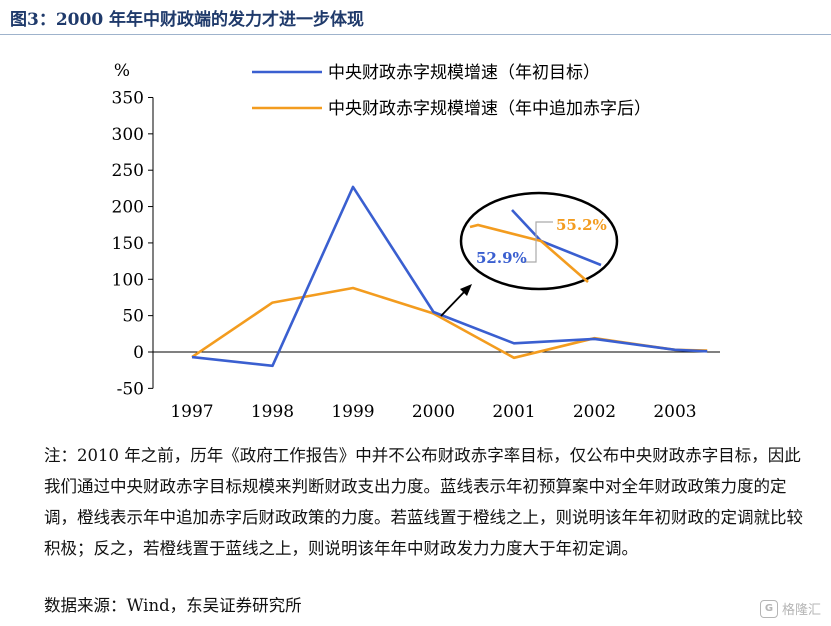 This screenshot has width=831, height=626. What do you see at coordinates (133, 317) in the screenshot?
I see `y-tick-label: 50` at bounding box center [133, 317].